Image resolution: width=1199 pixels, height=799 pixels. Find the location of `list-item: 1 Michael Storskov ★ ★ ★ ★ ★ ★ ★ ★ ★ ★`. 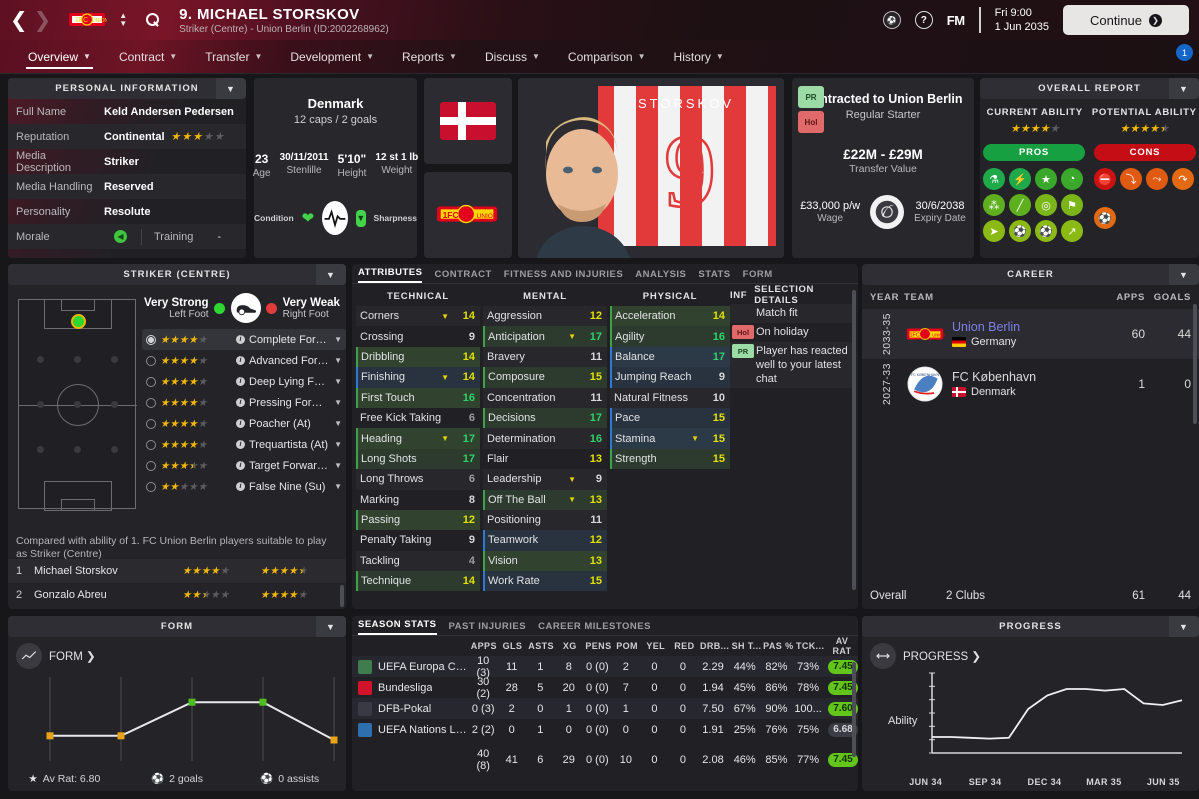

list-item: 1 Michael Storskov ★ ★ ★ ★ ★ ★ ★ ★ ★ ★ is located at coordinates (177, 571).